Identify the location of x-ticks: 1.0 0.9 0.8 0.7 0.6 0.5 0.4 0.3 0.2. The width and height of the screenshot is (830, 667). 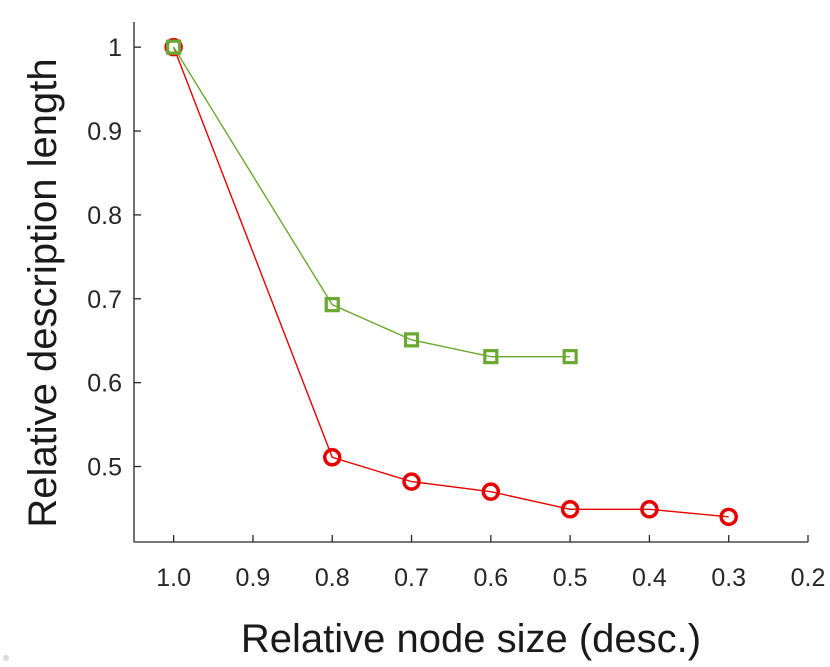
(490, 563).